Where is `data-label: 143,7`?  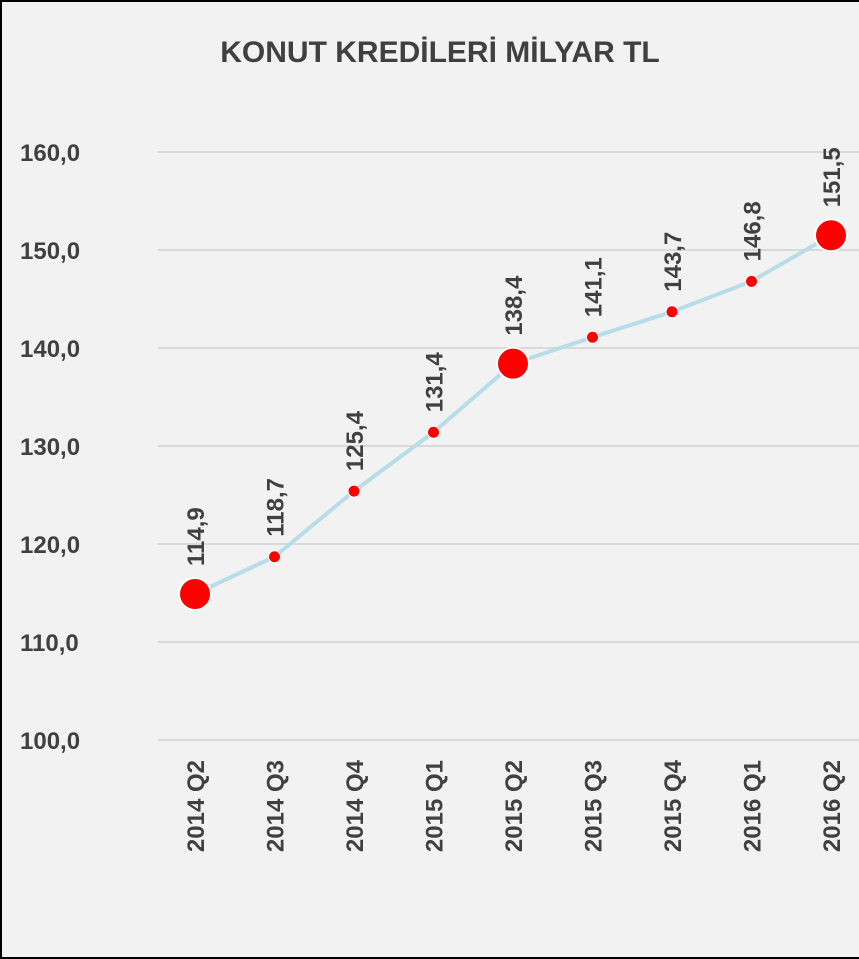
data-label: 143,7 is located at coordinates (673, 262).